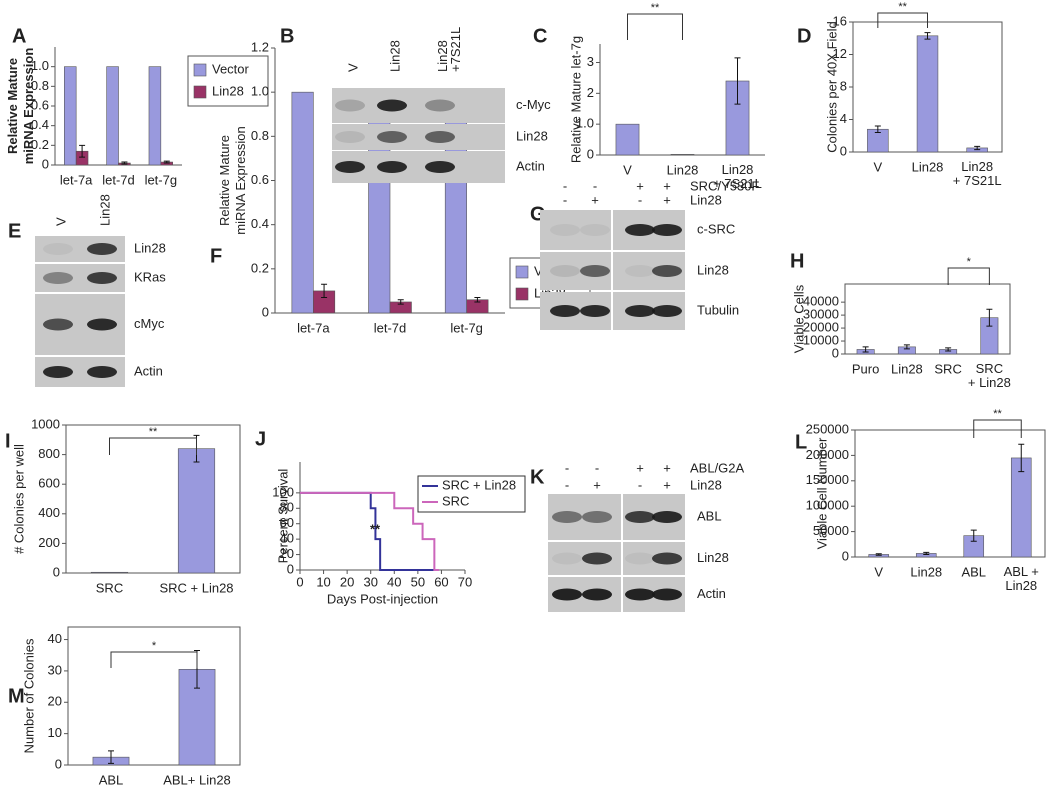 The height and width of the screenshot is (789, 1050). What do you see at coordinates (590, 61) in the screenshot?
I see `y-tick-label: 3` at bounding box center [590, 61].